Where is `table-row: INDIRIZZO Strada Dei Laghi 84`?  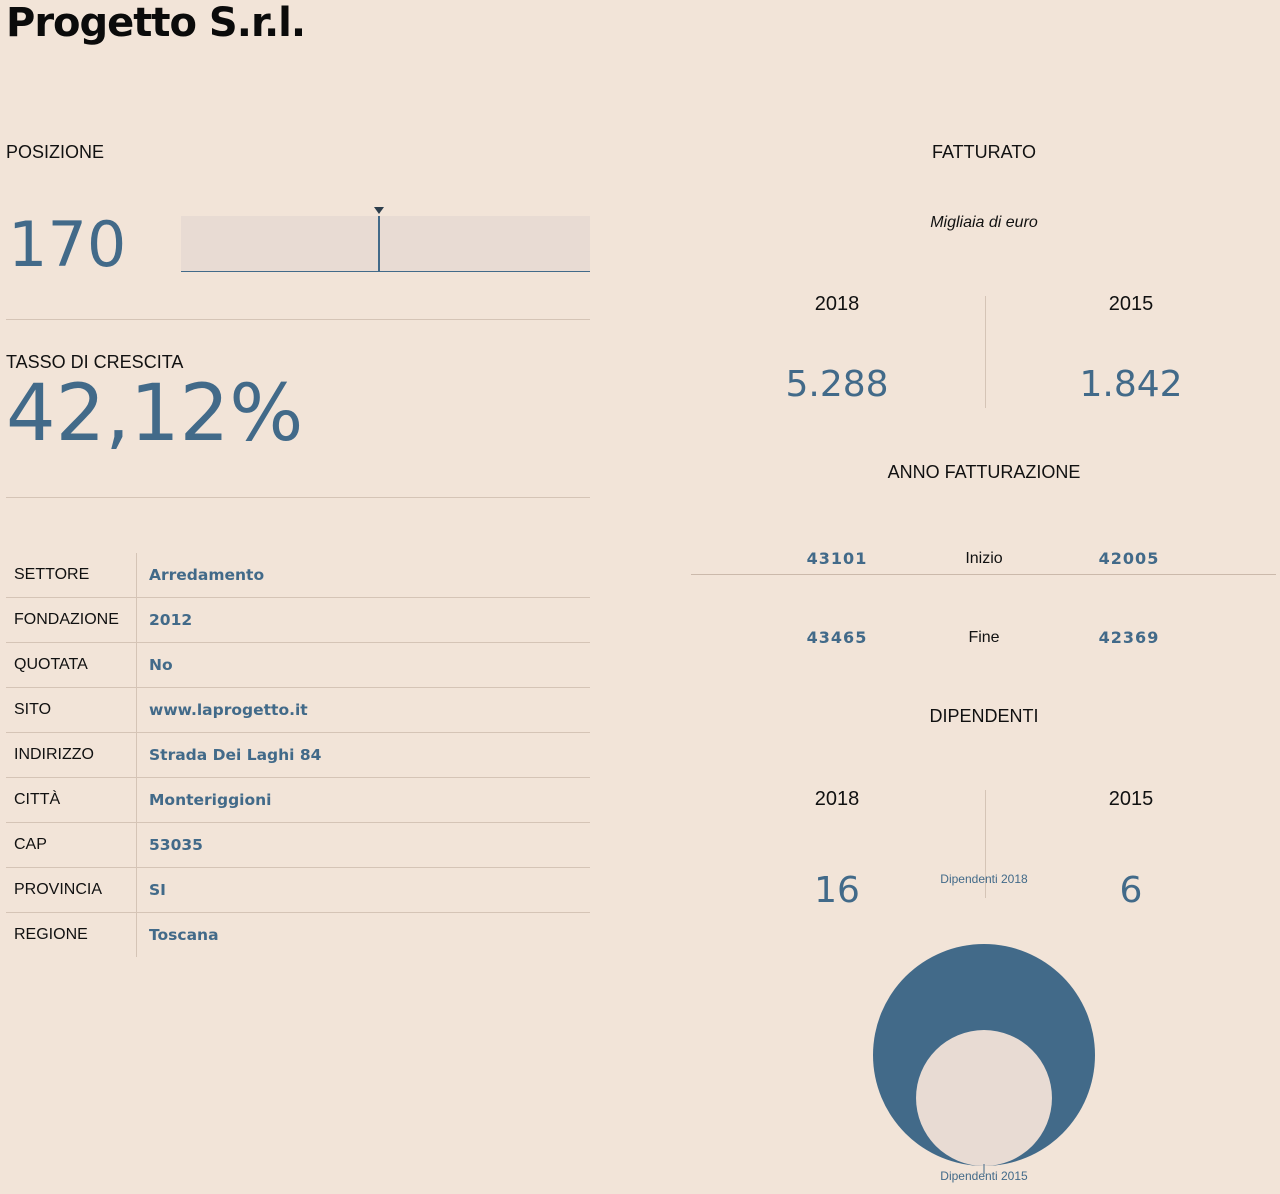
table-row: INDIRIZZO Strada Dei Laghi 84 is located at coordinates (298, 755).